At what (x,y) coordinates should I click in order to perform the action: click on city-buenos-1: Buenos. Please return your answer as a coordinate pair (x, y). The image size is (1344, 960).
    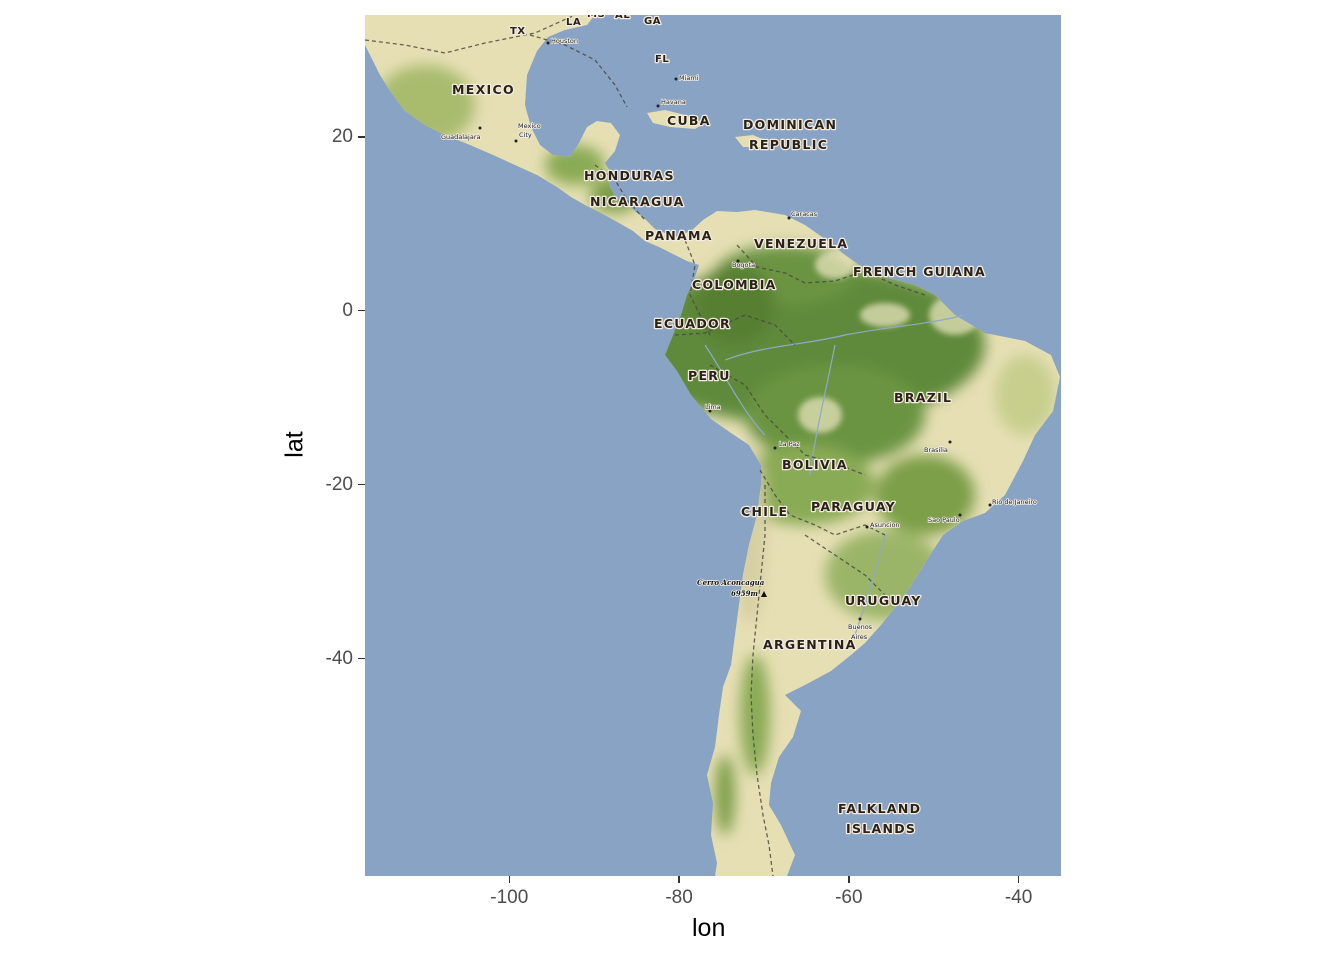
    Looking at the image, I should click on (860, 627).